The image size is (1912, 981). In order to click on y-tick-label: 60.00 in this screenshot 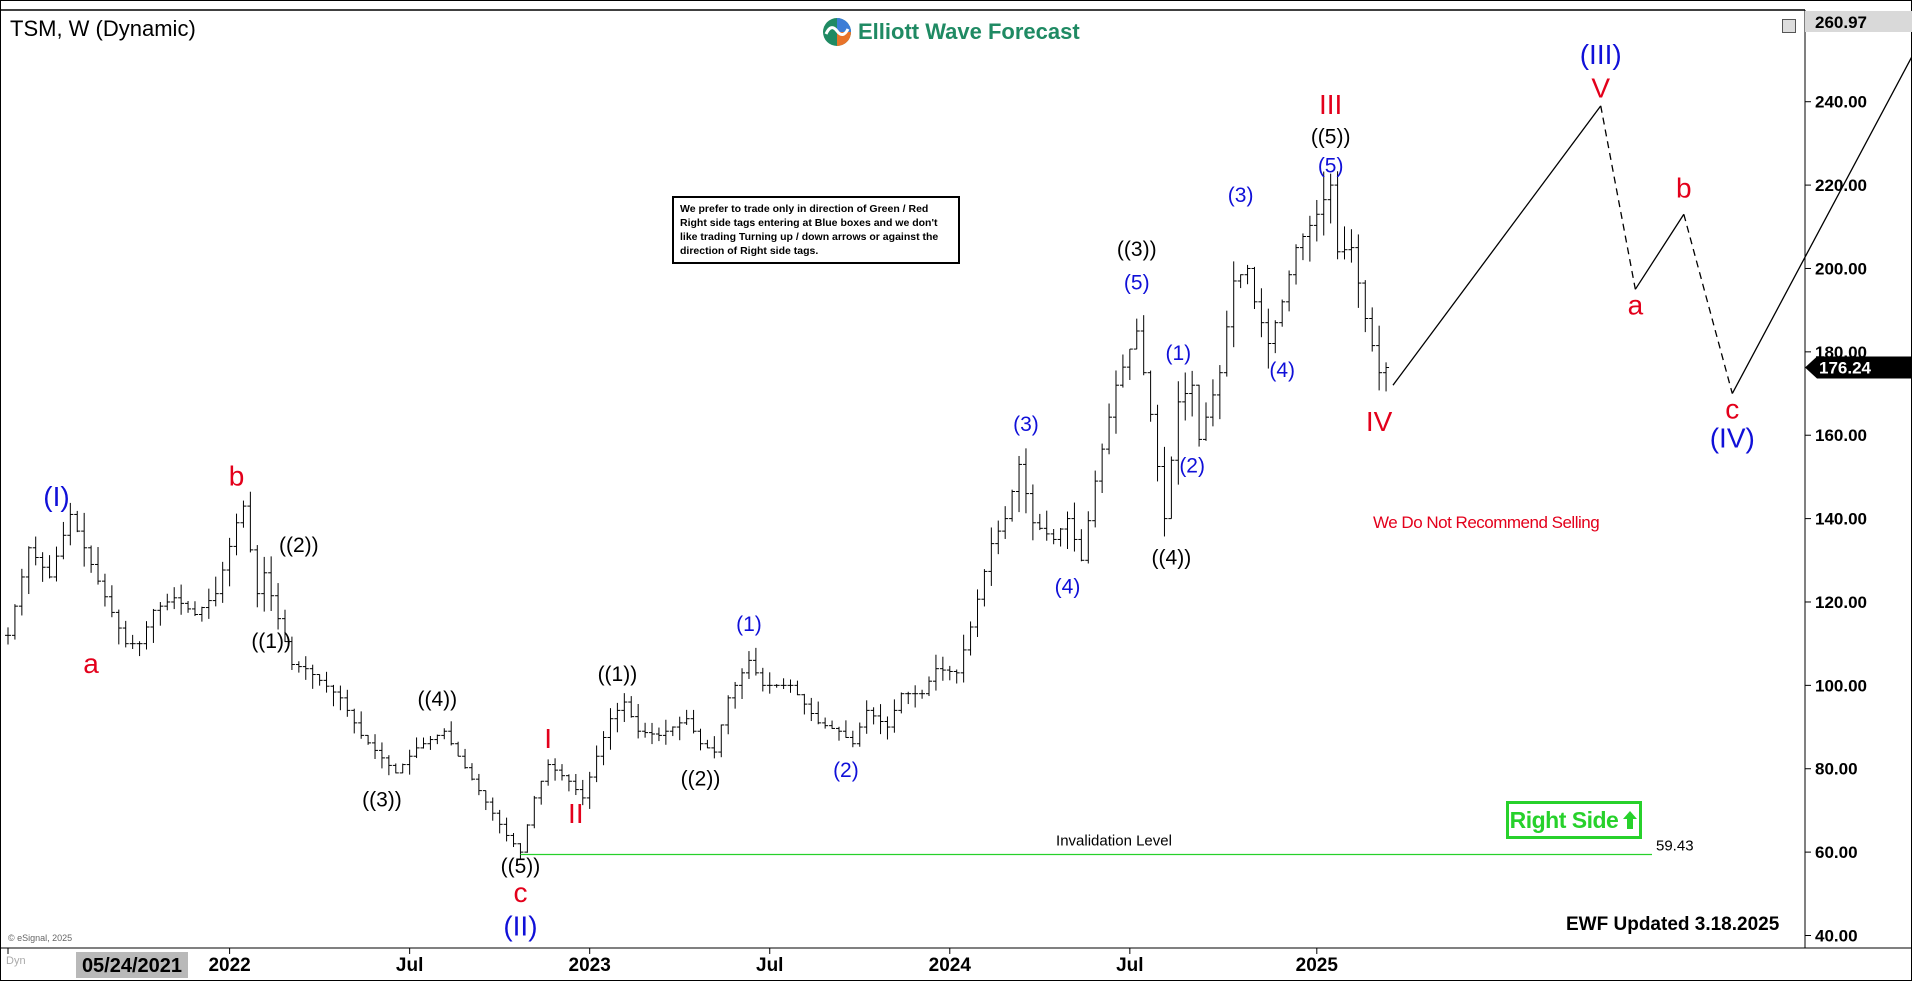, I will do `click(1836, 852)`.